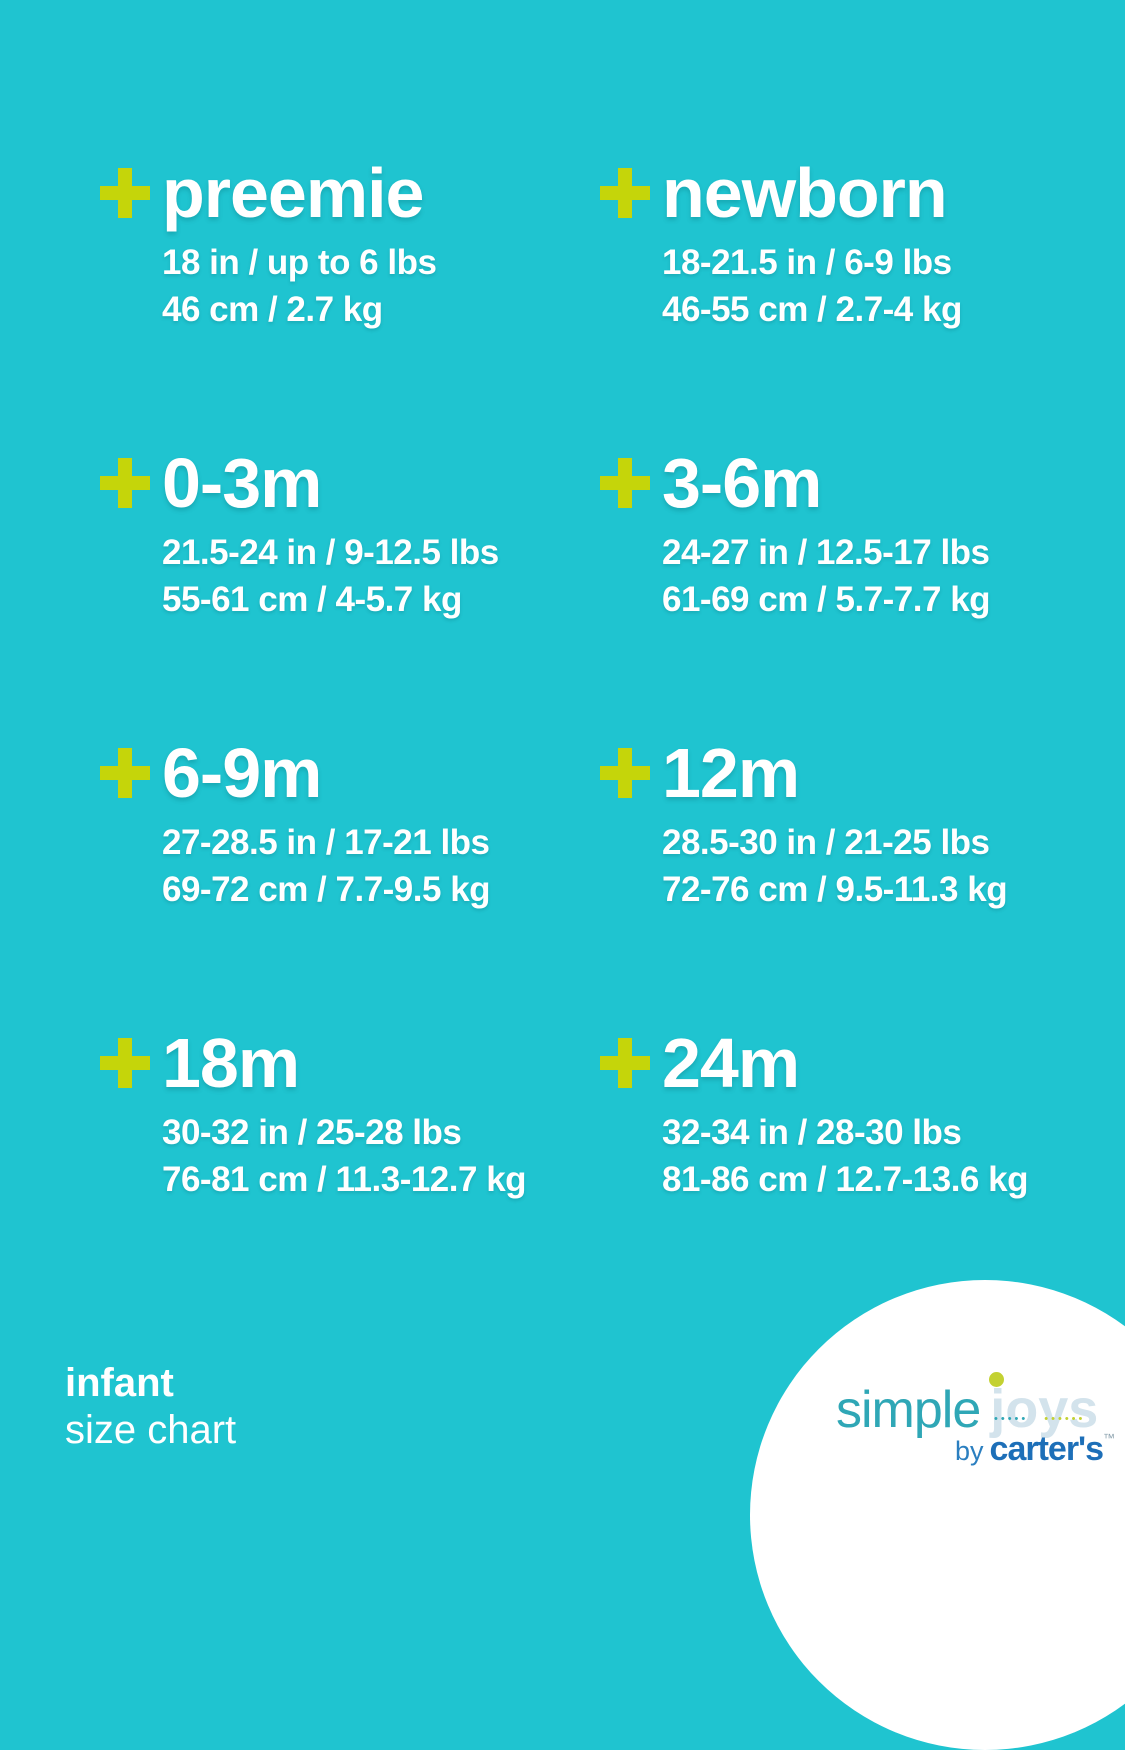 This screenshot has width=1125, height=1750. What do you see at coordinates (997, 1379) in the screenshot?
I see `j-dot-icon` at bounding box center [997, 1379].